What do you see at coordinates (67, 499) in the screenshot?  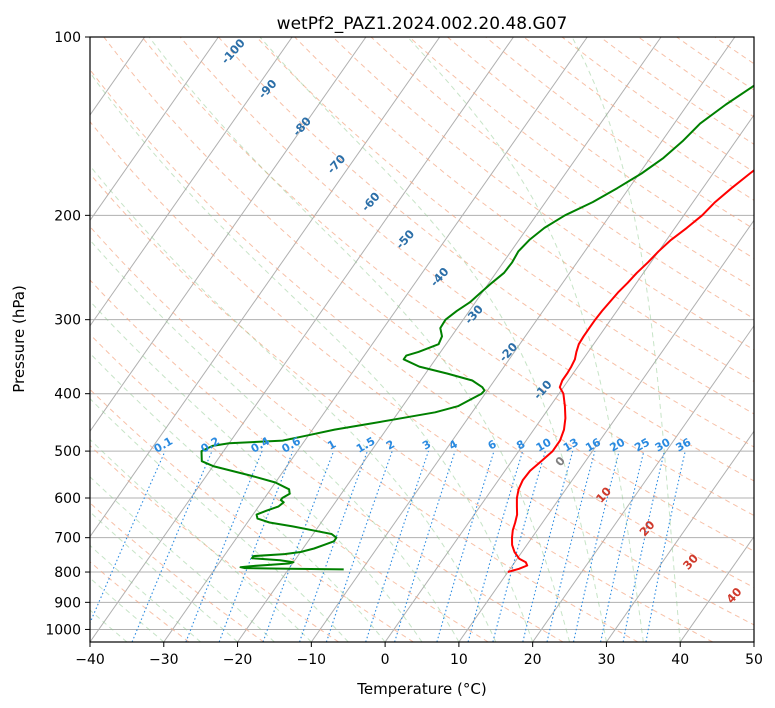 I see `y-tick-label: 600` at bounding box center [67, 499].